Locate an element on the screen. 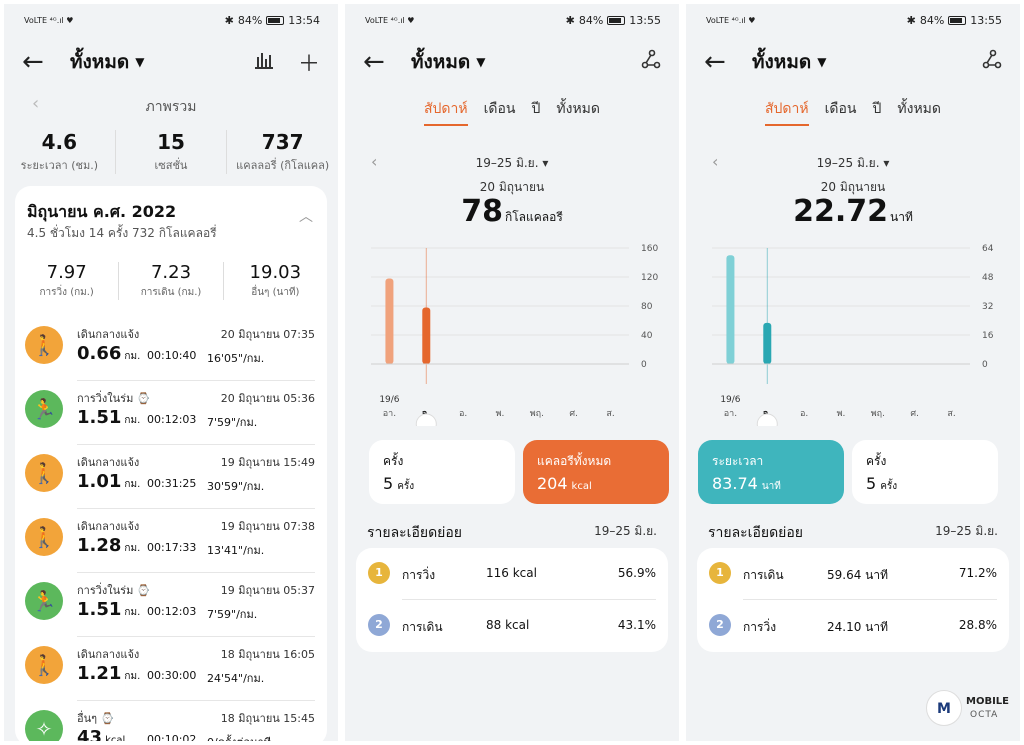  tile-value: 5 ครั้ง is located at coordinates (881, 484).